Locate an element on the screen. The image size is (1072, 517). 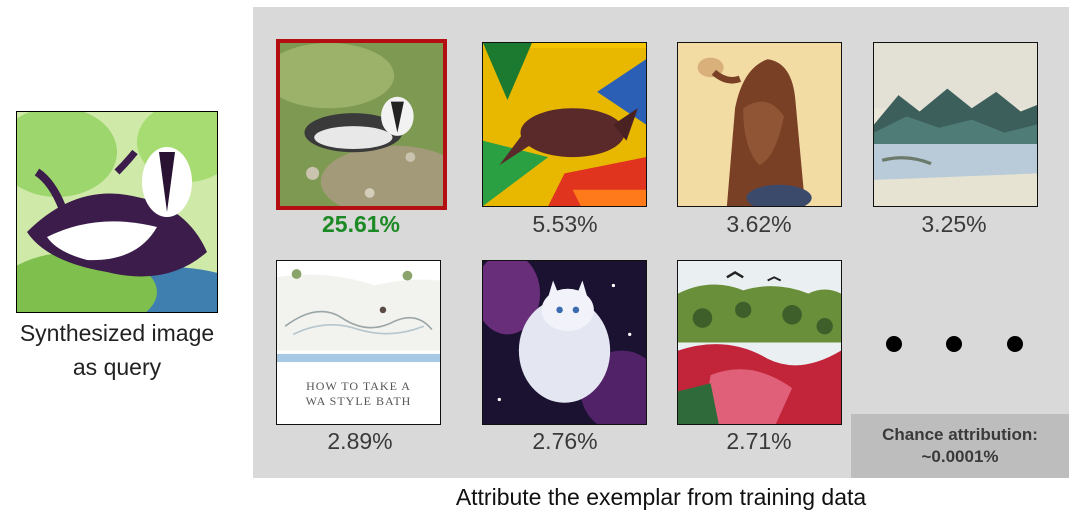
book-title-line2: WA STYLE BATH is located at coordinates (358, 401).